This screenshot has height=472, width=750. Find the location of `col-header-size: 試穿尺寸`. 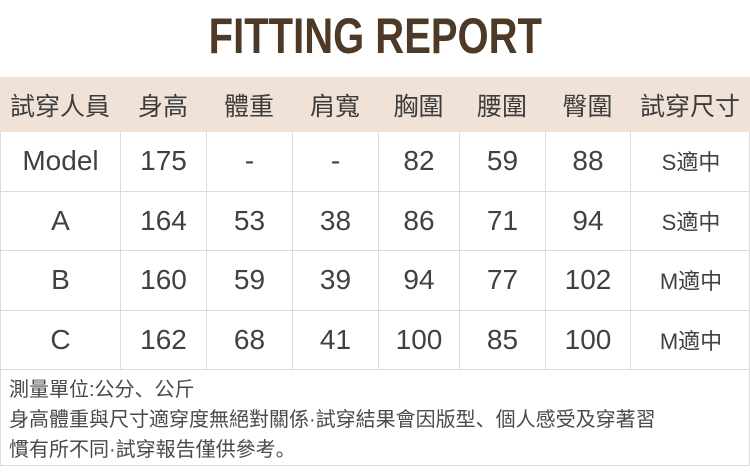

col-header-size: 試穿尺寸 is located at coordinates (689, 106).